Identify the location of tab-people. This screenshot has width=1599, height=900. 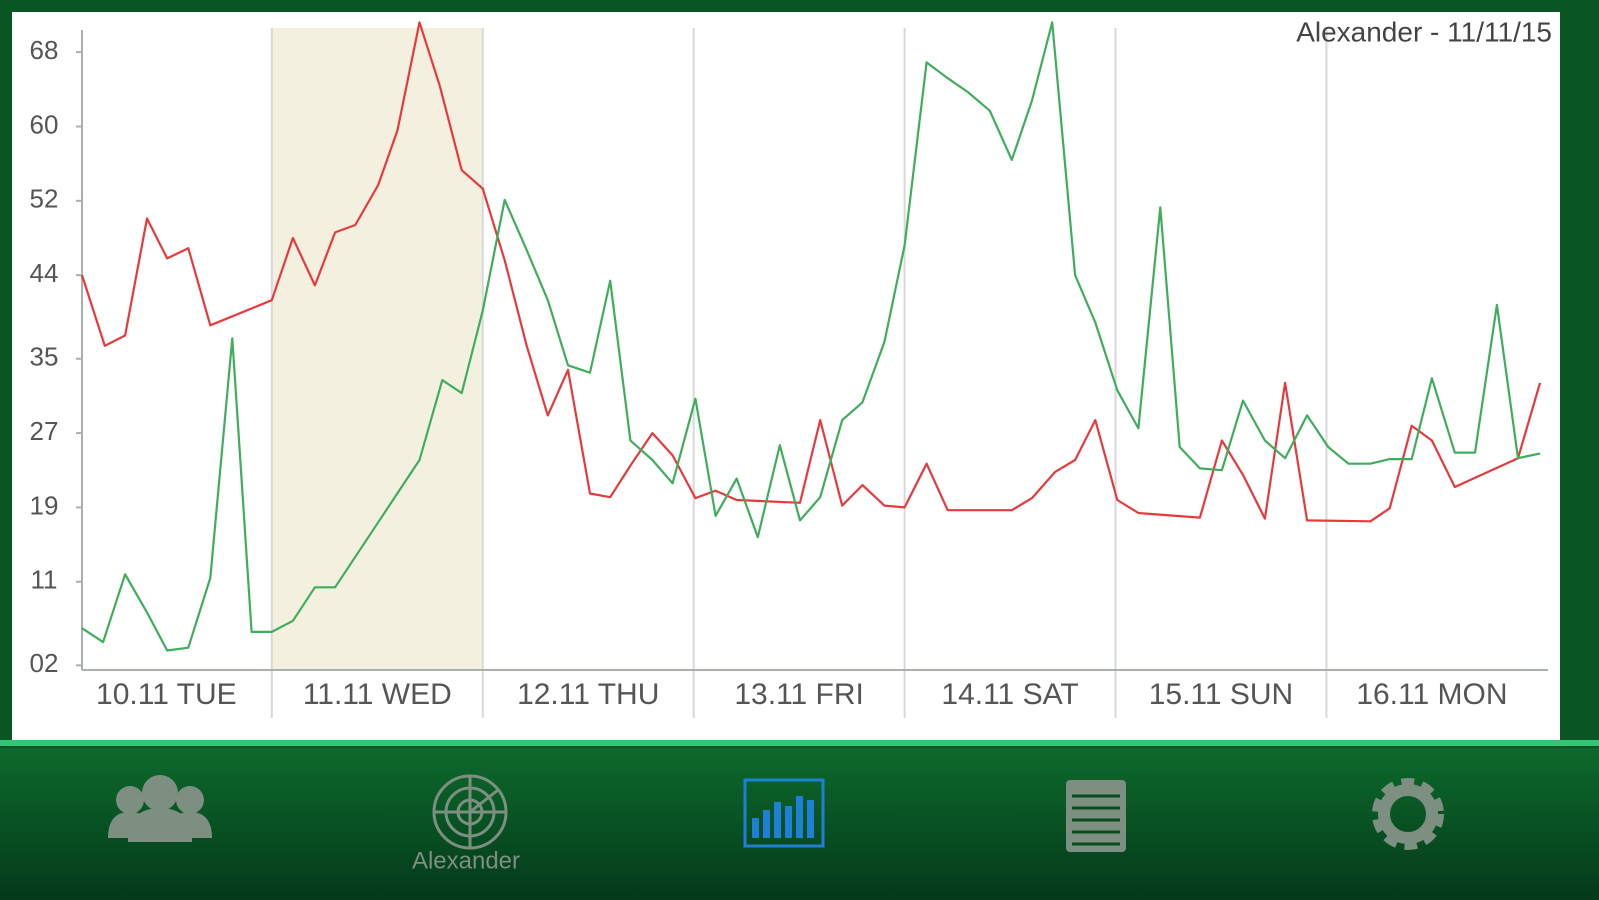
(160, 808).